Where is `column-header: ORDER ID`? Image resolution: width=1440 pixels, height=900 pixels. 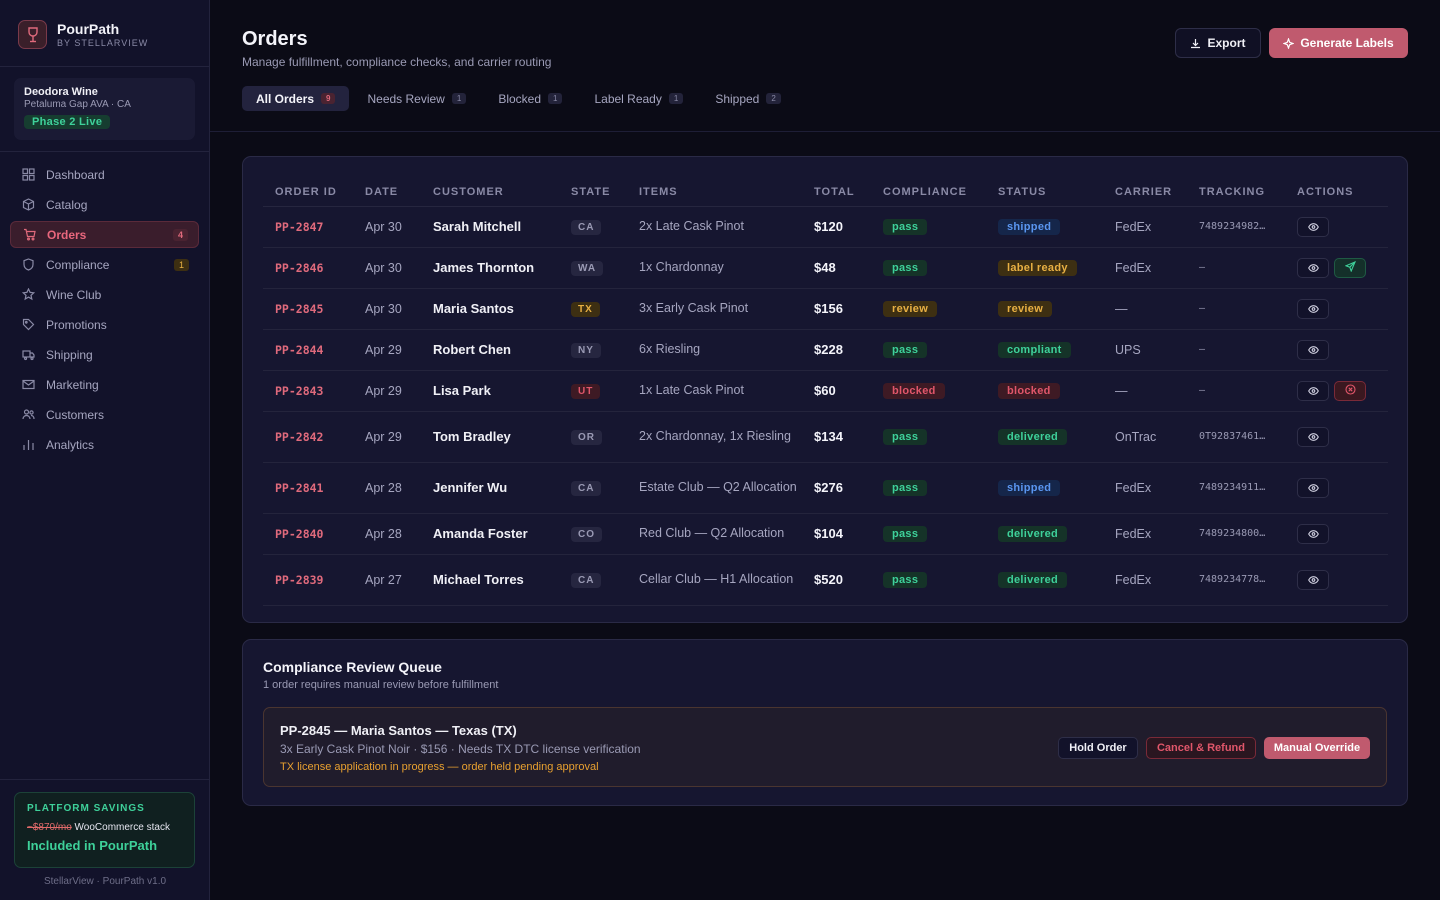 column-header: ORDER ID is located at coordinates (308, 193).